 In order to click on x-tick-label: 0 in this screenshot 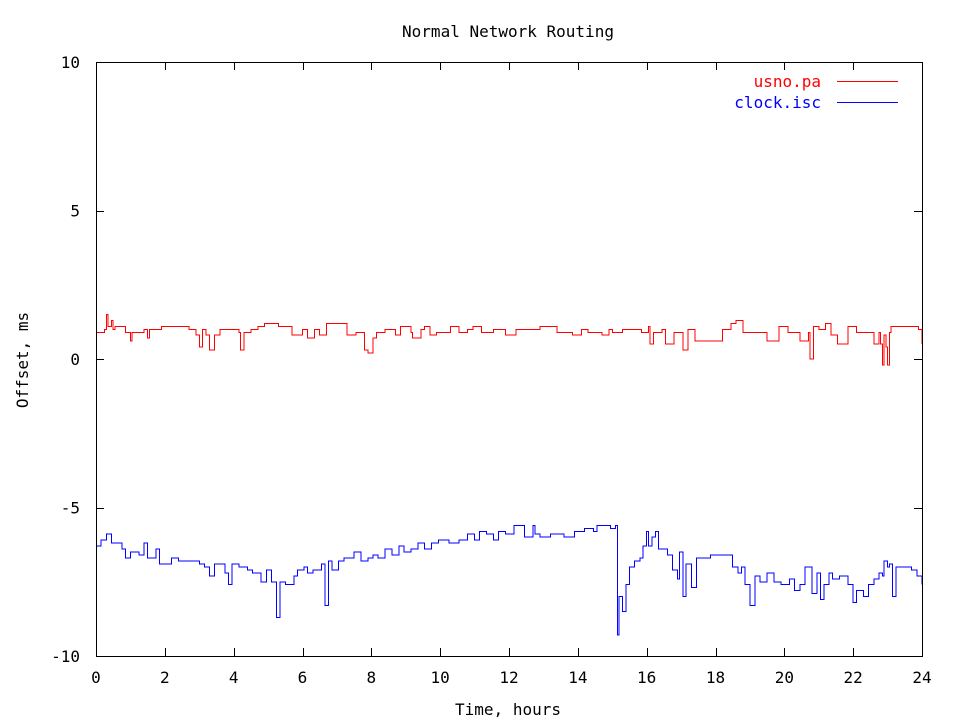, I will do `click(96, 677)`.